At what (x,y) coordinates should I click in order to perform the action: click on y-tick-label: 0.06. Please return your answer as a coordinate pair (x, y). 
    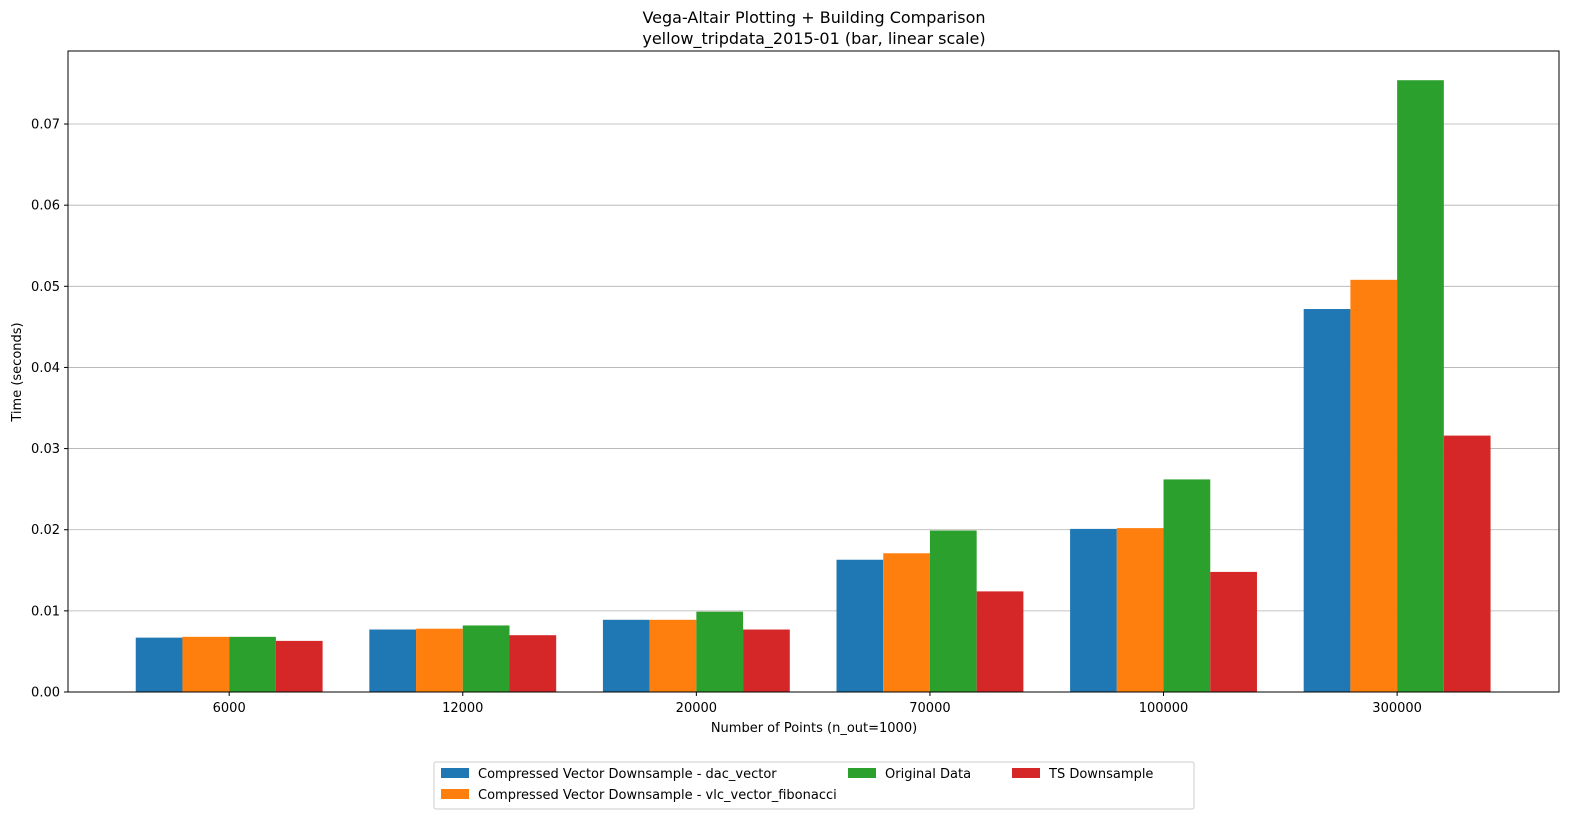
    Looking at the image, I should click on (45, 206).